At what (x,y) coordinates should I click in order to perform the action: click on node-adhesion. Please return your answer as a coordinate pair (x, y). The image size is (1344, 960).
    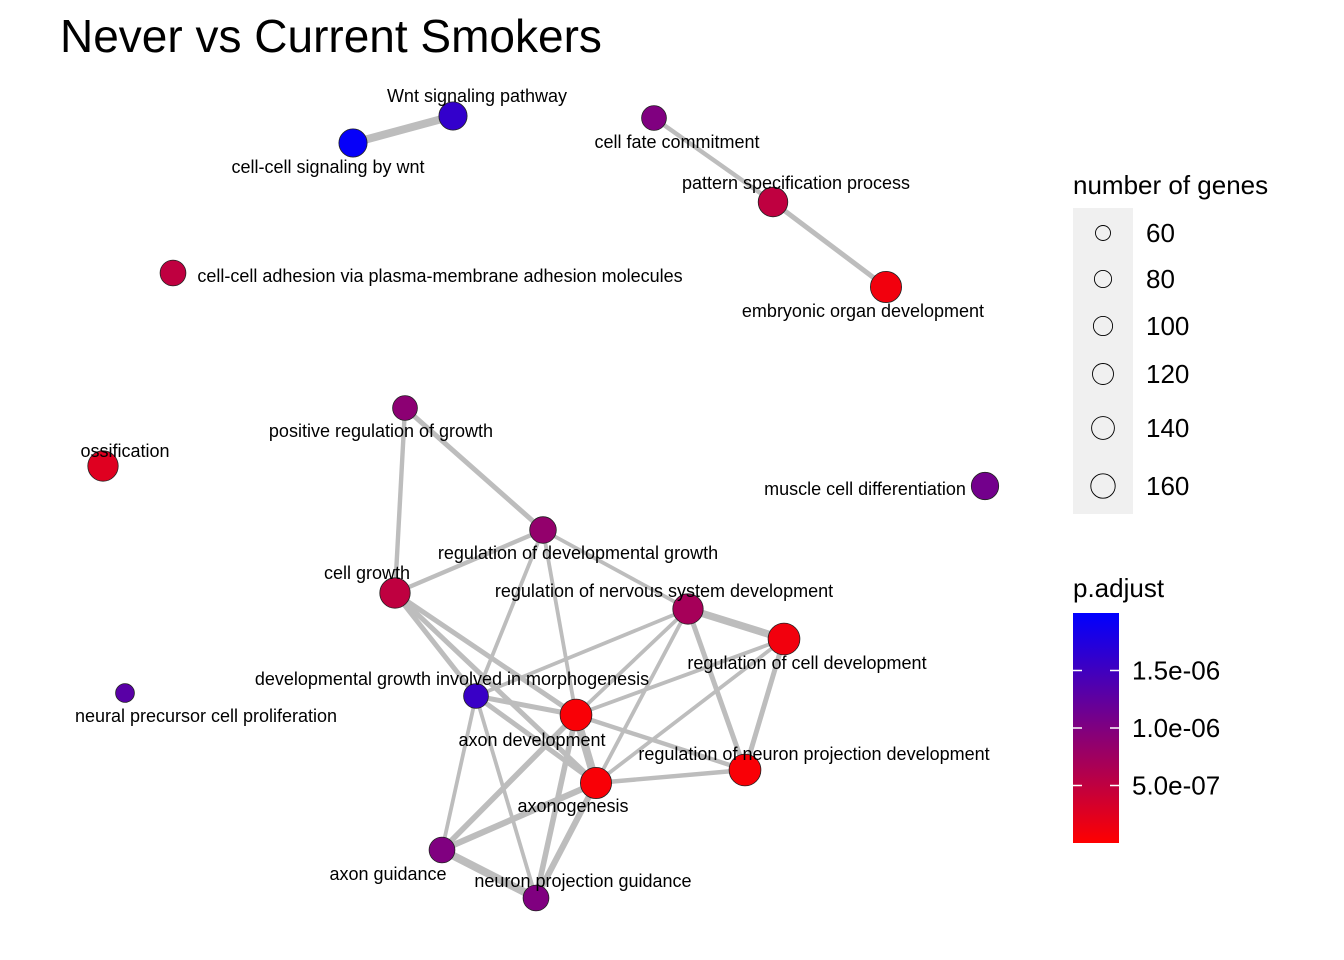
    Looking at the image, I should click on (173, 273).